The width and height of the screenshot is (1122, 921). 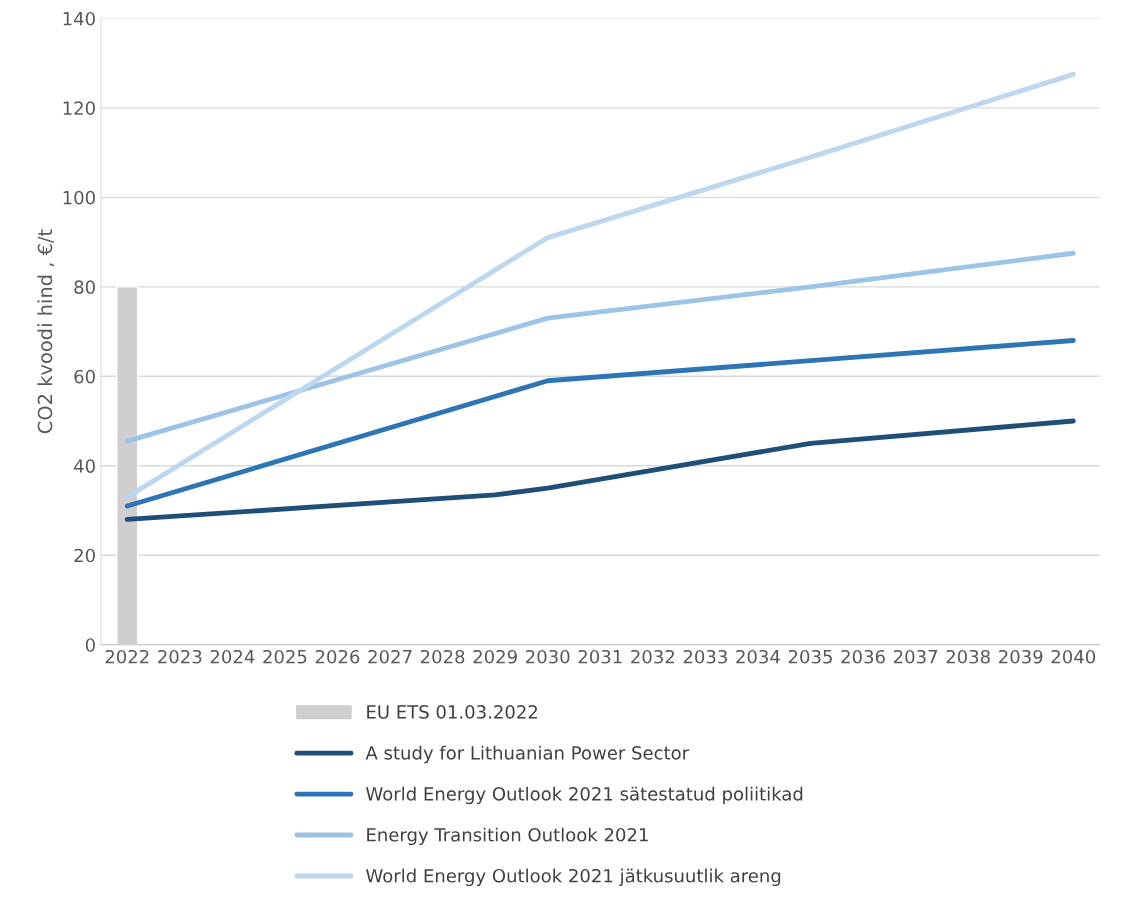 What do you see at coordinates (1021, 656) in the screenshot?
I see `x-tick-label: 2039` at bounding box center [1021, 656].